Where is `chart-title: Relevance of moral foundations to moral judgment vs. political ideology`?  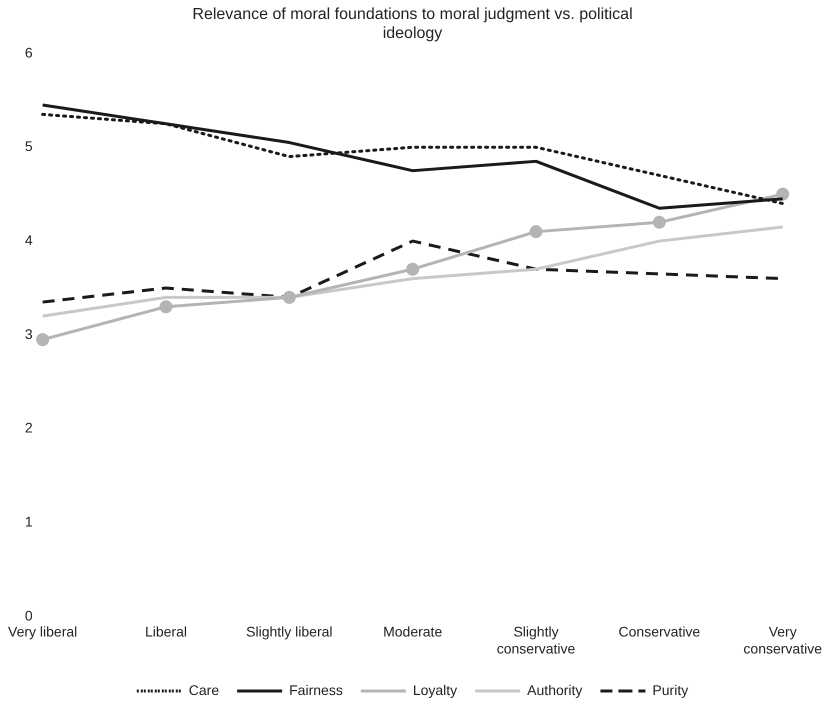
chart-title: Relevance of moral foundations to moral judgment vs. political ideology is located at coordinates (412, 24).